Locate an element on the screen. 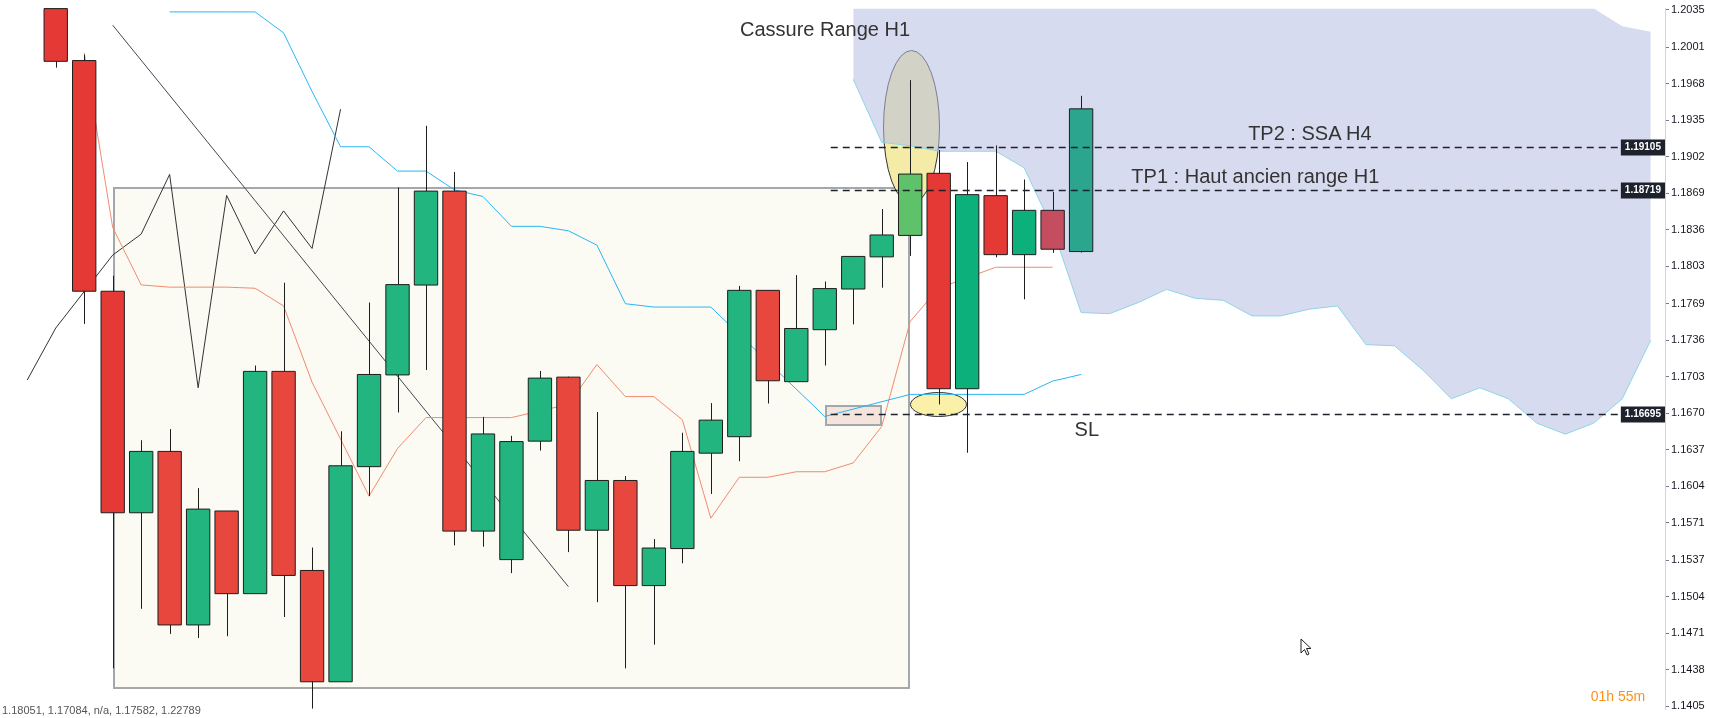 This screenshot has width=1709, height=718. annotation: 1.18719 is located at coordinates (1643, 190).